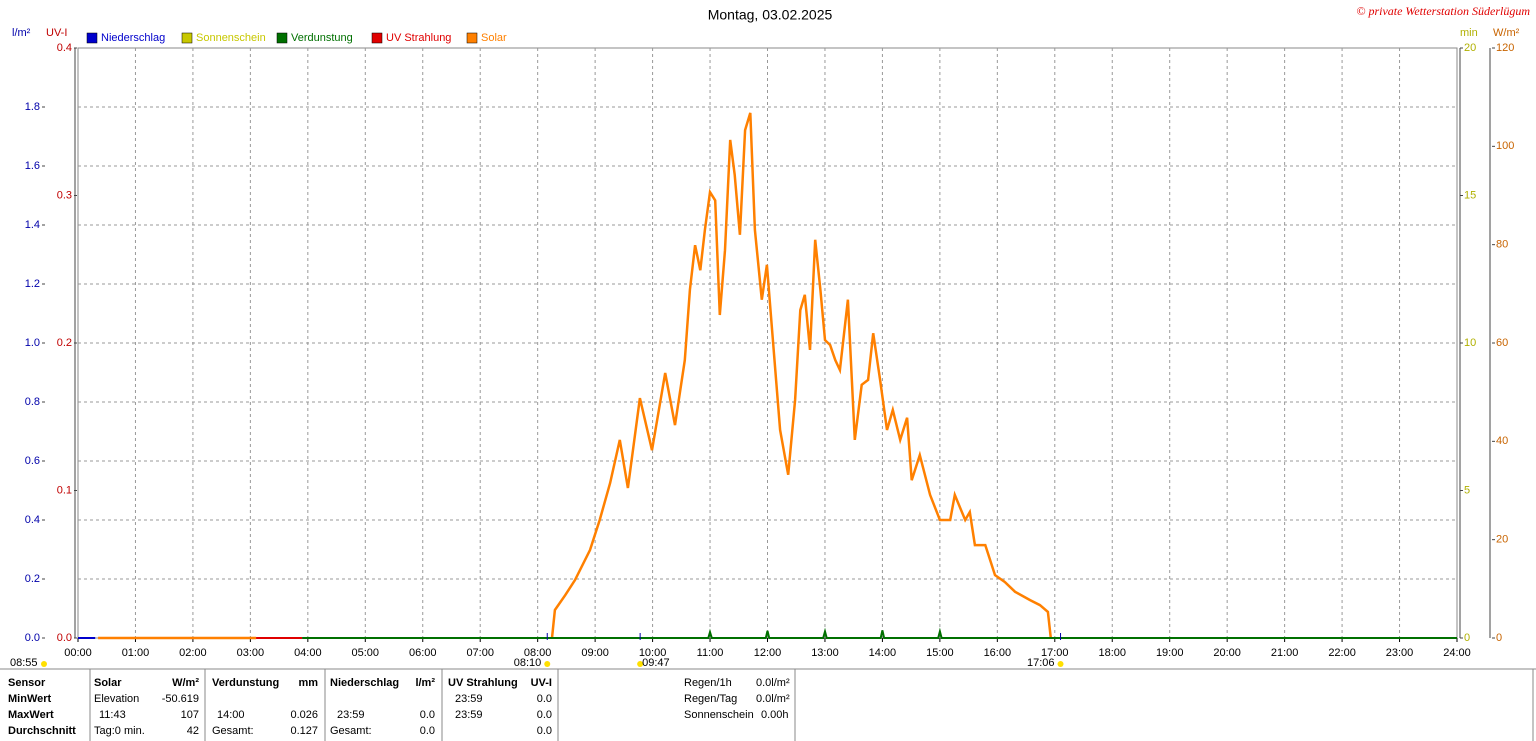 Image resolution: width=1536 pixels, height=741 pixels. What do you see at coordinates (1470, 195) in the screenshot?
I see `y-tick-label: 15` at bounding box center [1470, 195].